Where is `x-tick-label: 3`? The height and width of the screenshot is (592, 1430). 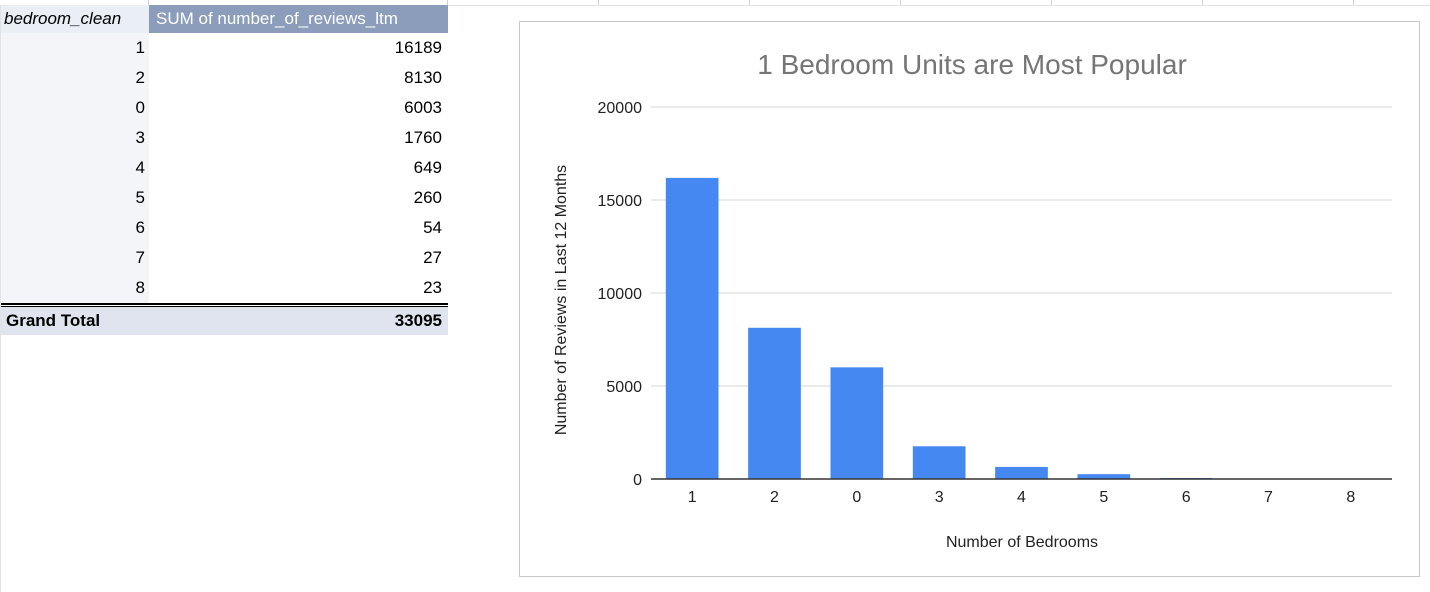
x-tick-label: 3 is located at coordinates (939, 497).